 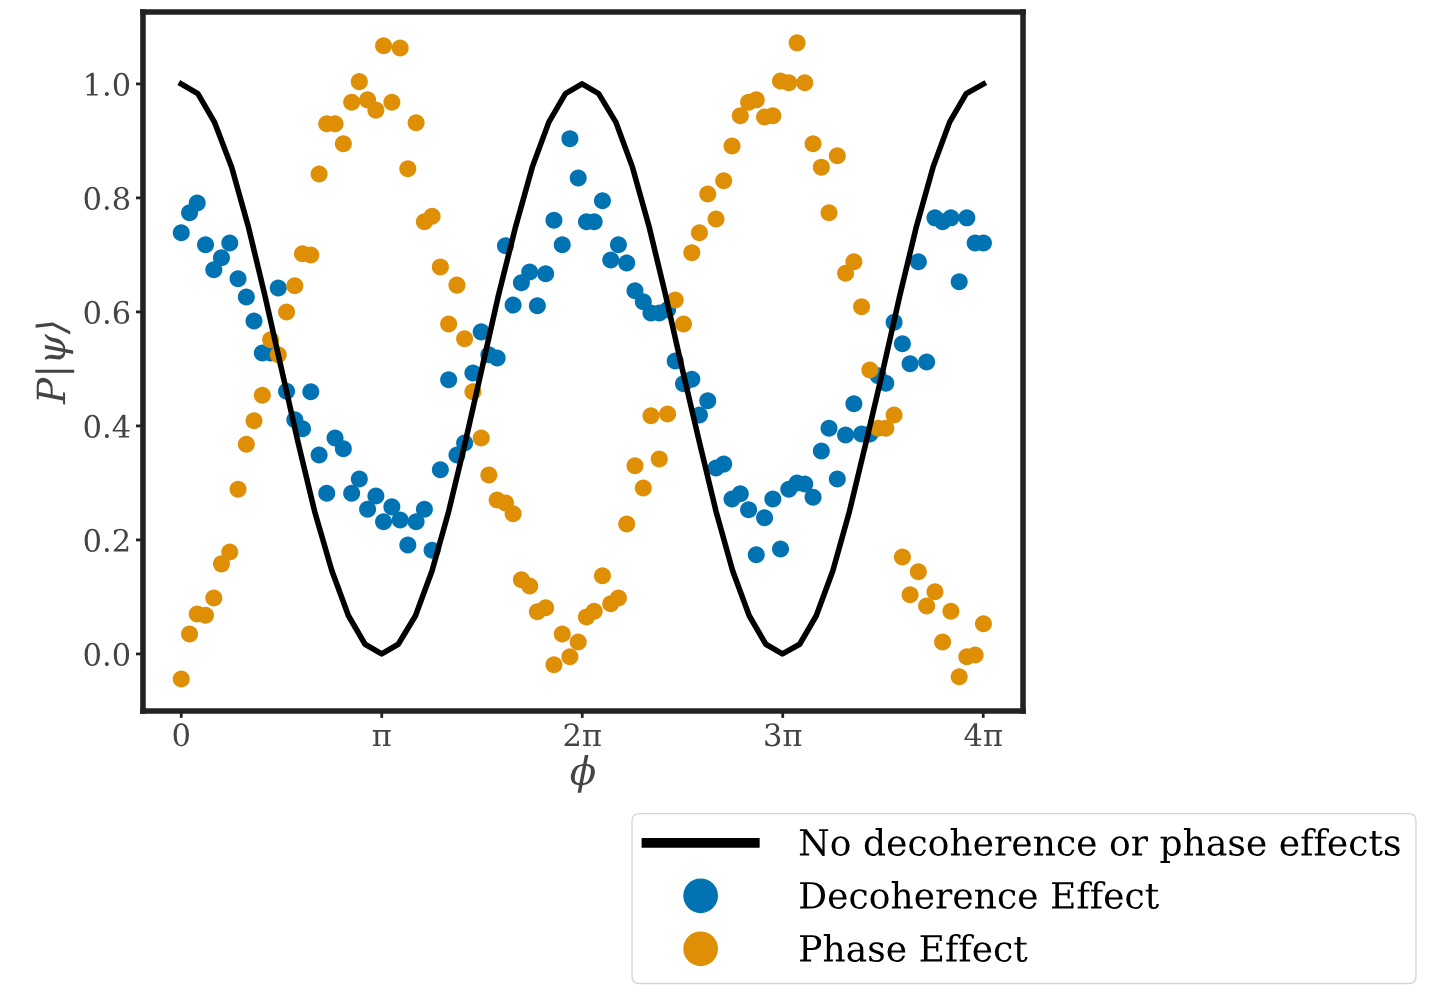 I want to click on y-tick-label: 0.6, so click(x=107, y=312).